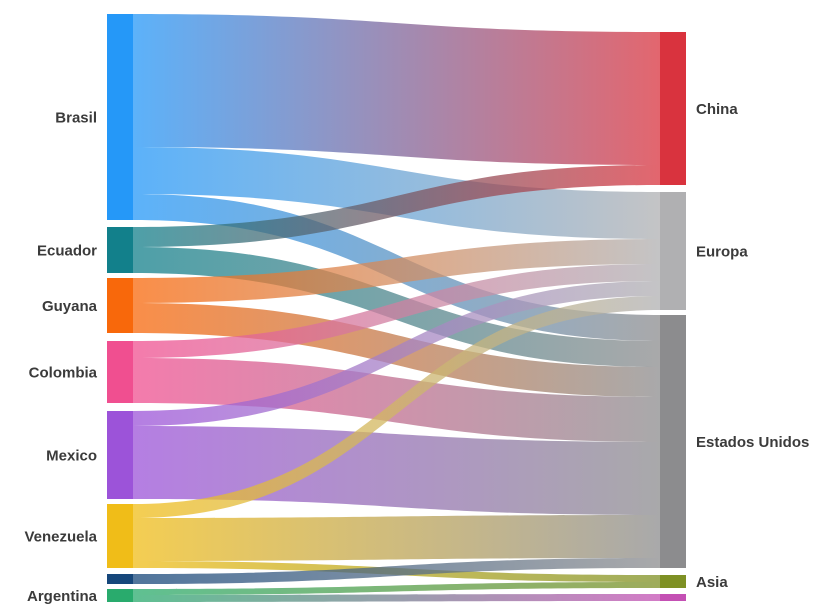 Image resolution: width=832 pixels, height=608 pixels. Describe the element at coordinates (70, 306) in the screenshot. I see `label-guyana: Guyana` at that location.